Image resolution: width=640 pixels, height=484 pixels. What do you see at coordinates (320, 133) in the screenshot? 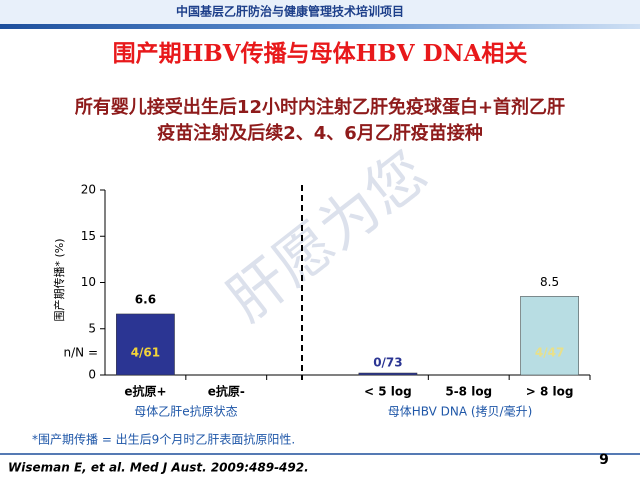
I see `subtitle: 疫苗注射及后续2、4、6月乙肝疫苗接种` at bounding box center [320, 133].